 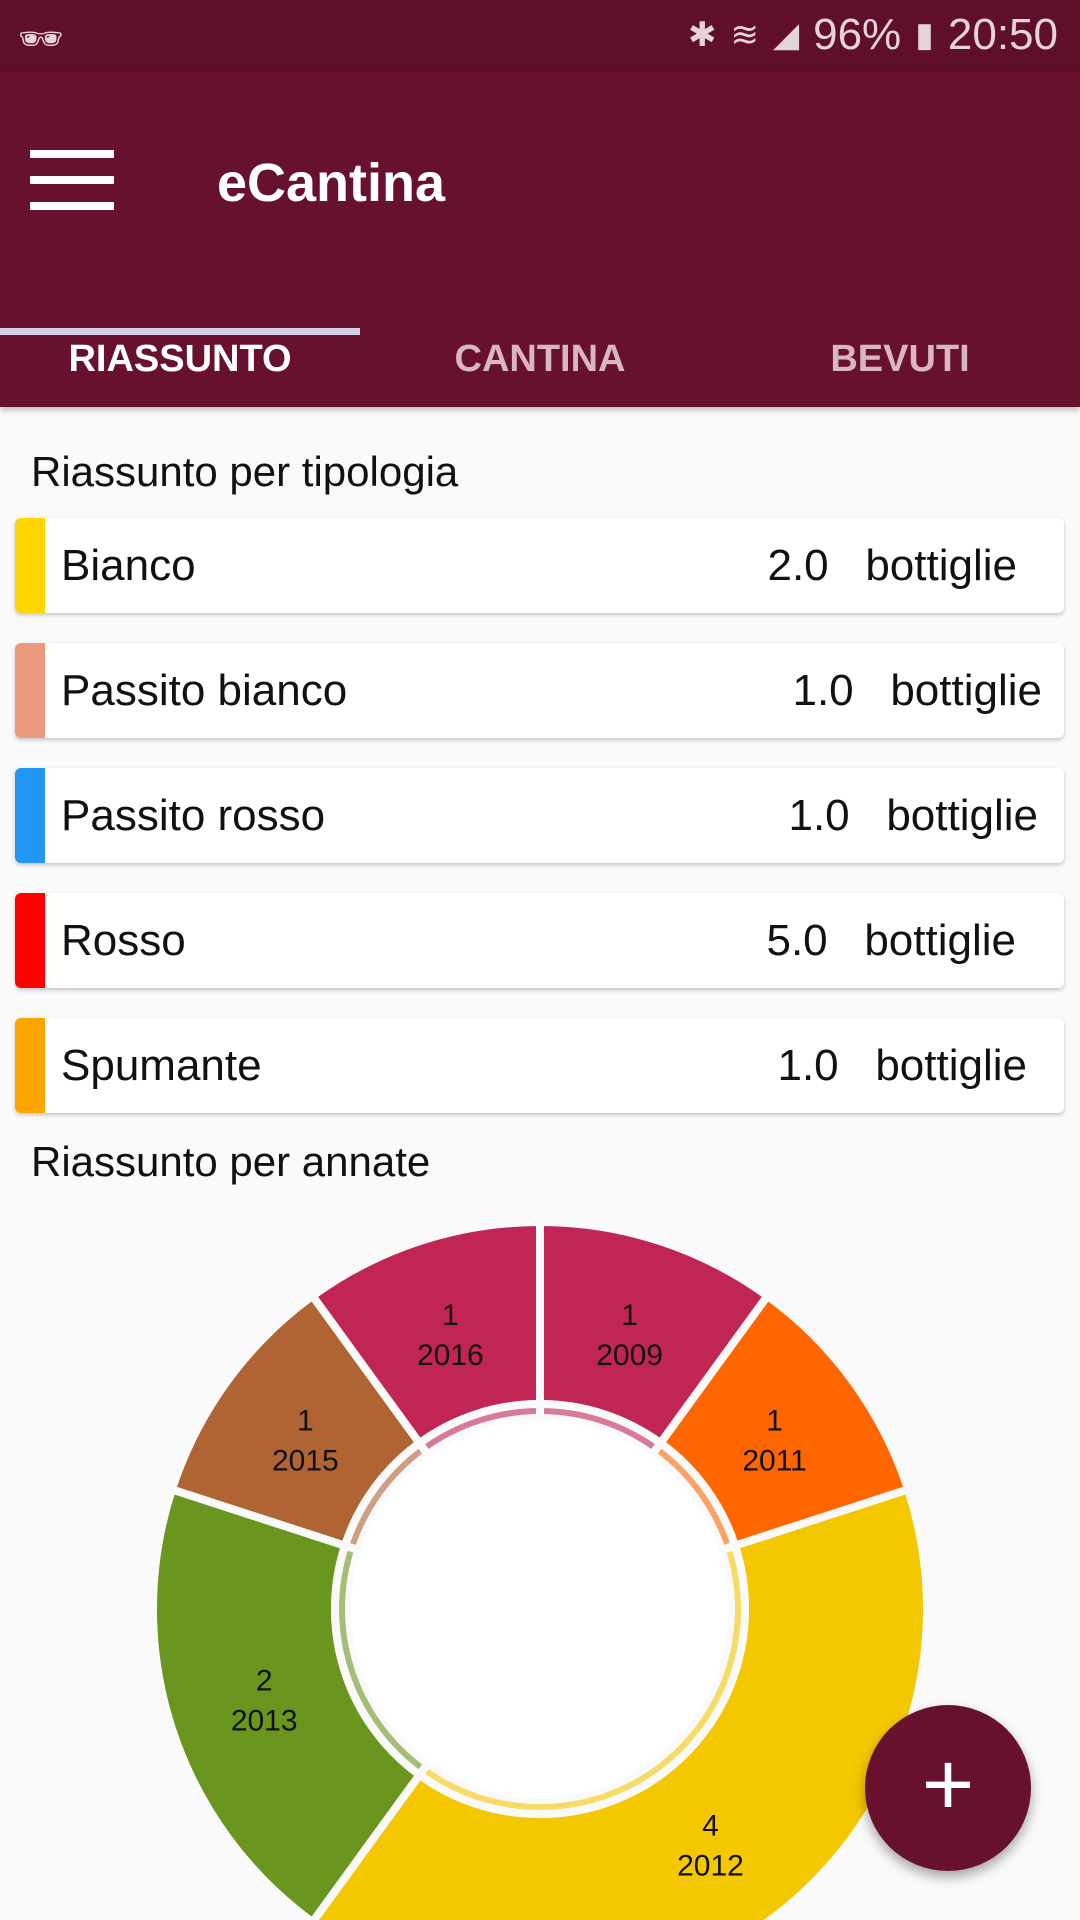 I want to click on donut-hole, so click(x=540, y=1609).